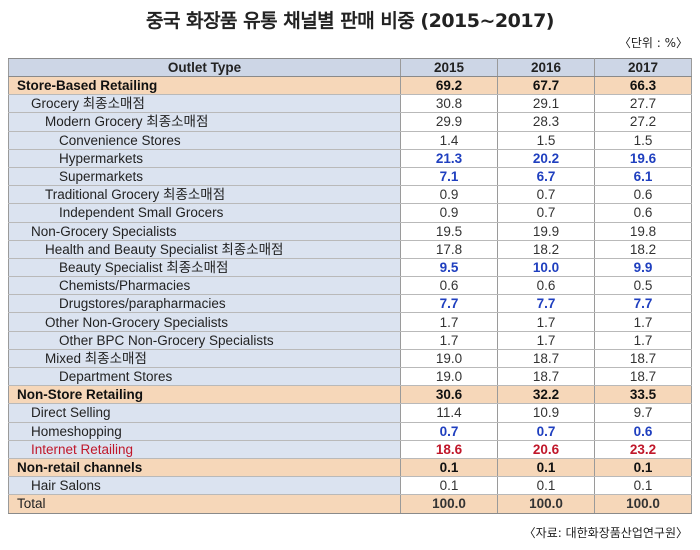 This screenshot has height=550, width=700. Describe the element at coordinates (653, 43) in the screenshot. I see `unit-note: 〈단위 : %〉` at that location.